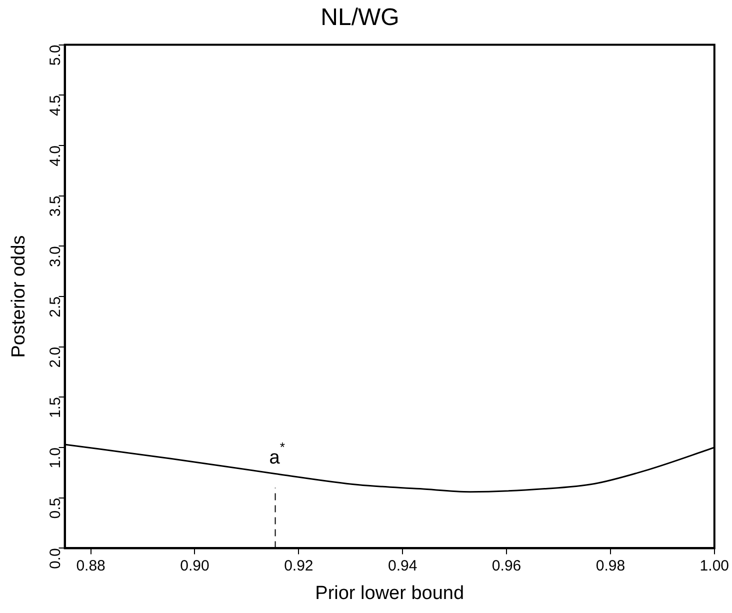 The width and height of the screenshot is (732, 613). Describe the element at coordinates (55, 55) in the screenshot. I see `y-tick-label: 5.0` at that location.